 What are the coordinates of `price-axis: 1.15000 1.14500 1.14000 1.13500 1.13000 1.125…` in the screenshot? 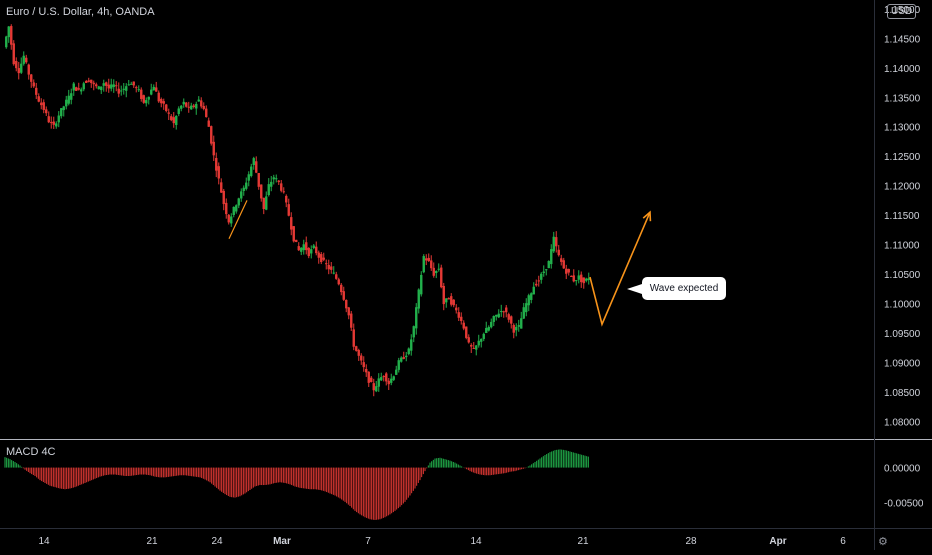 It's located at (902, 217).